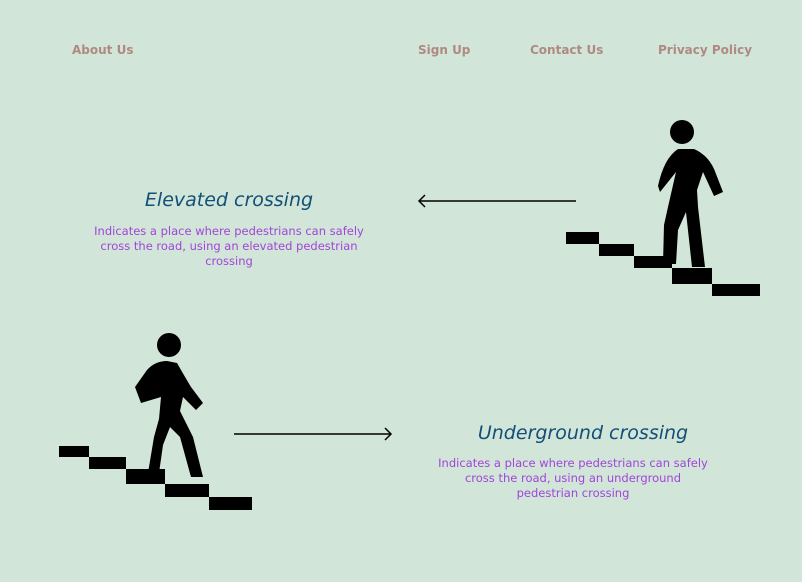 This screenshot has height=582, width=802. What do you see at coordinates (313, 434) in the screenshot?
I see `arrow-right-icon` at bounding box center [313, 434].